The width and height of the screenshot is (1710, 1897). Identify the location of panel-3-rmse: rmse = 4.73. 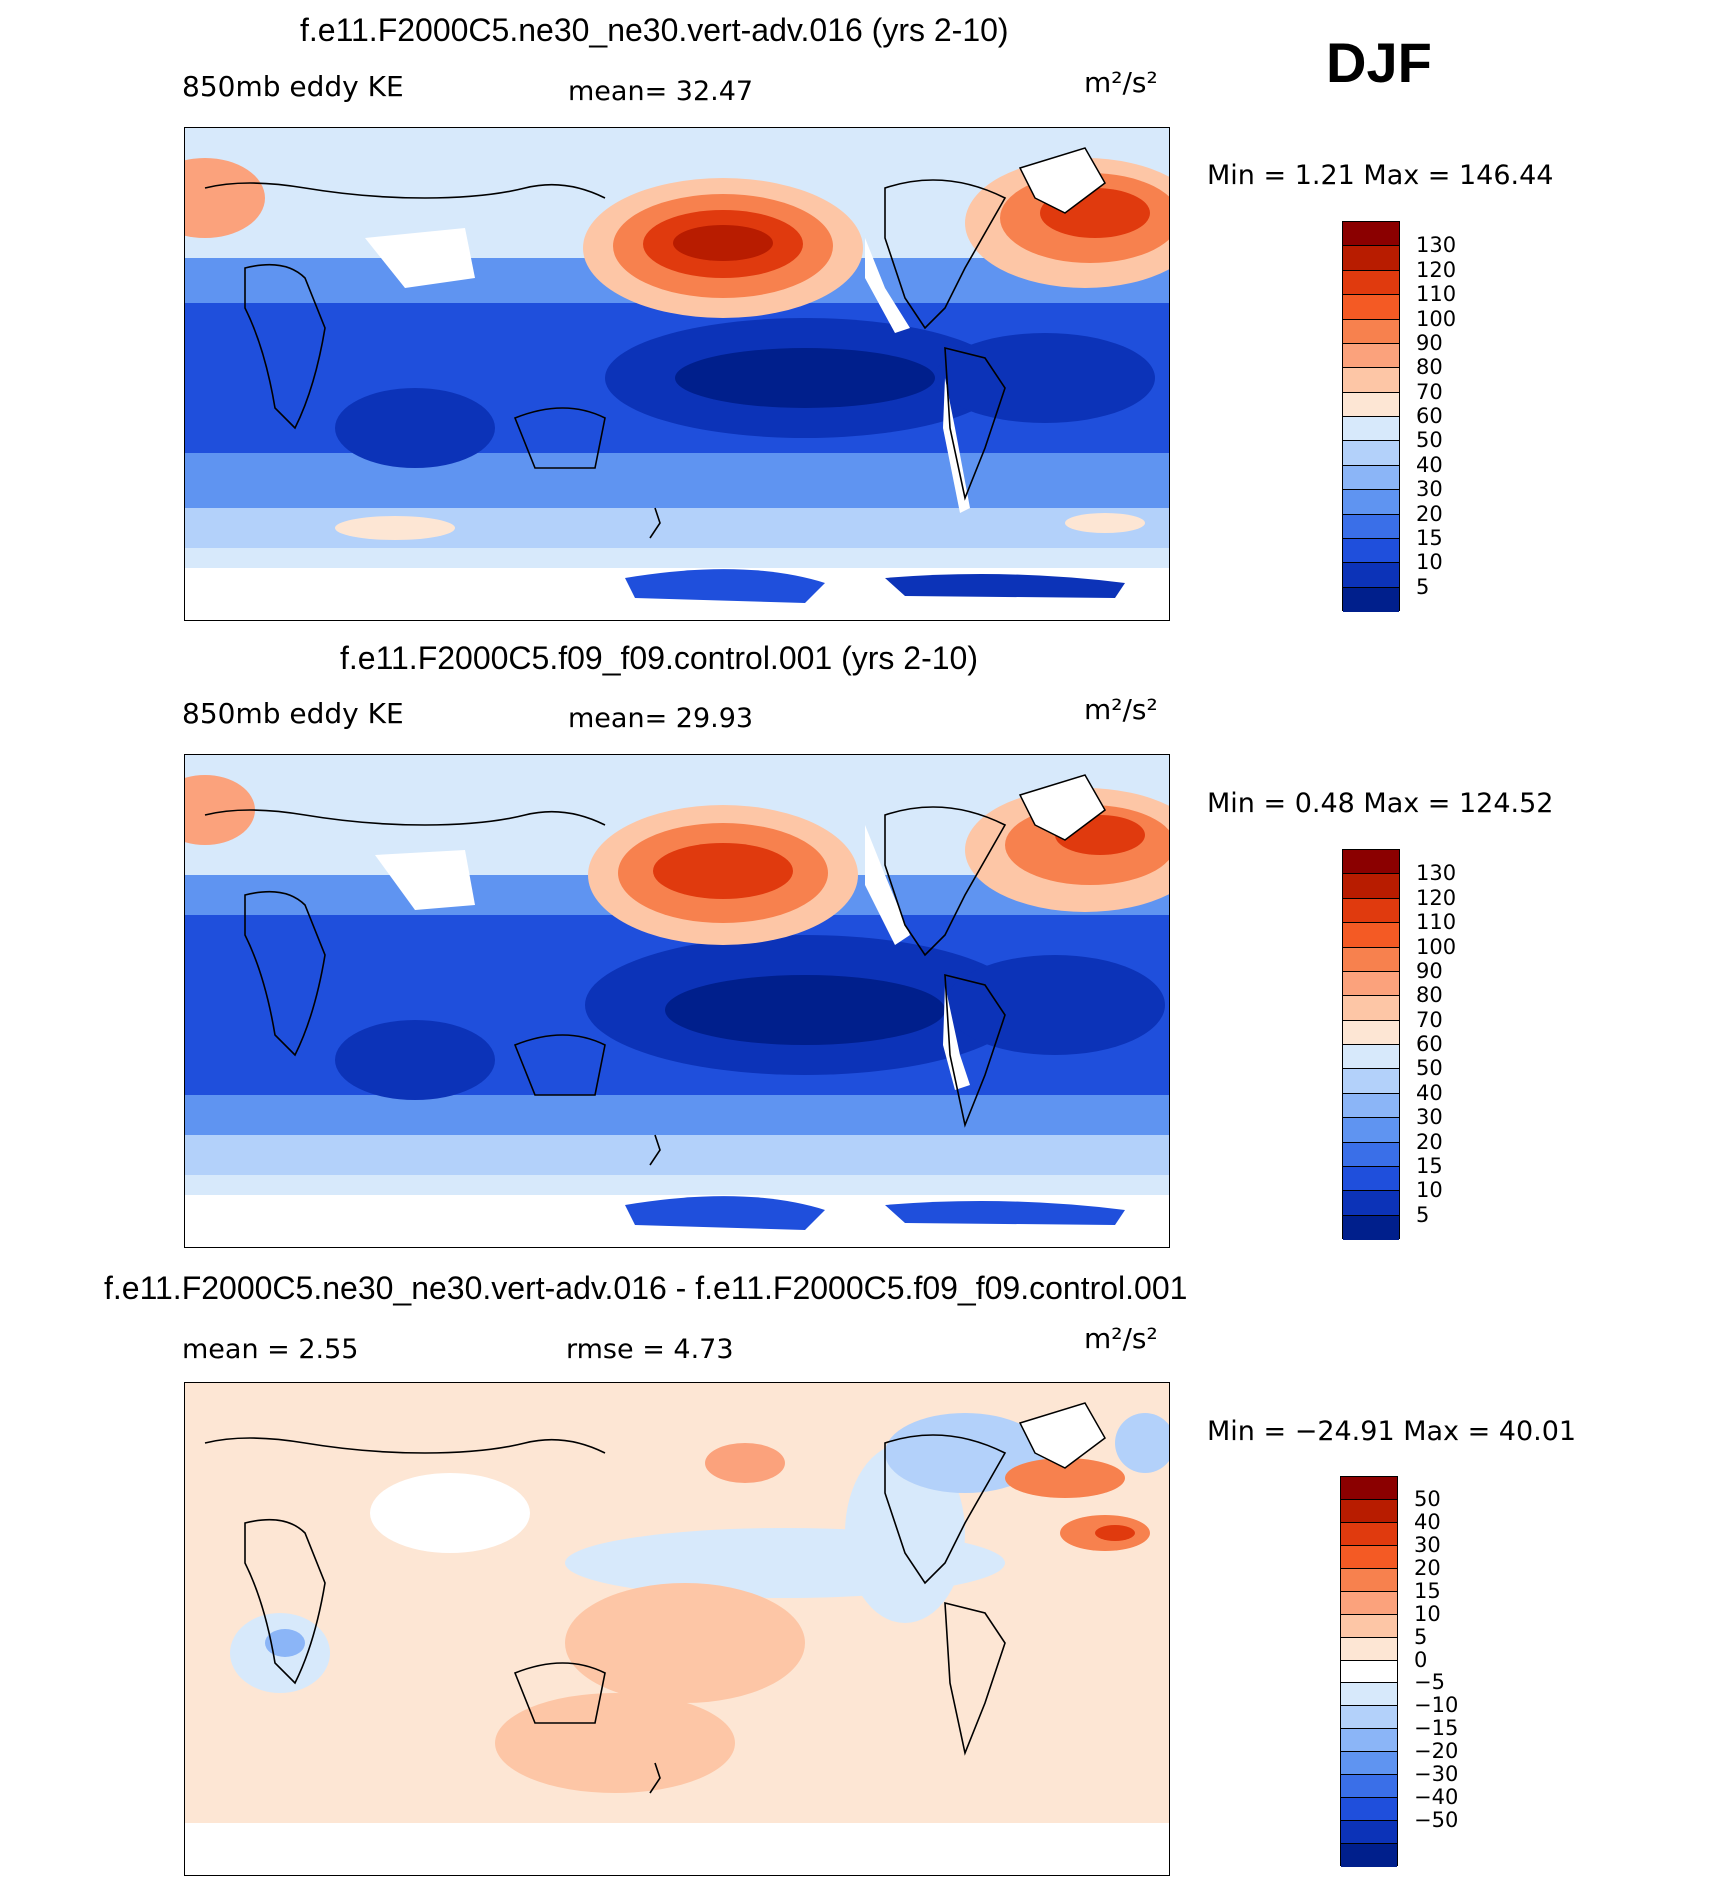
(650, 1349).